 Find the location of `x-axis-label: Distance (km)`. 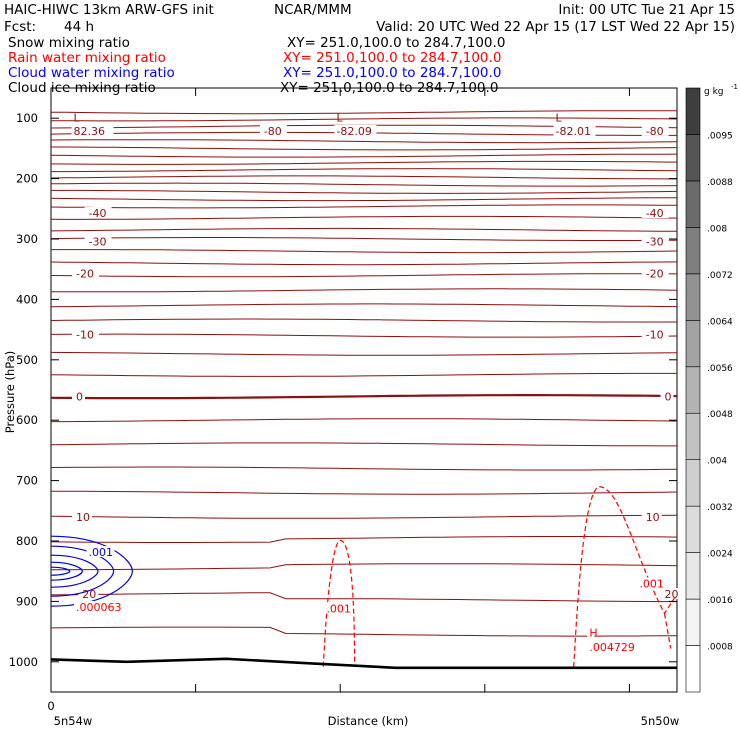

x-axis-label: Distance (km) is located at coordinates (368, 721).